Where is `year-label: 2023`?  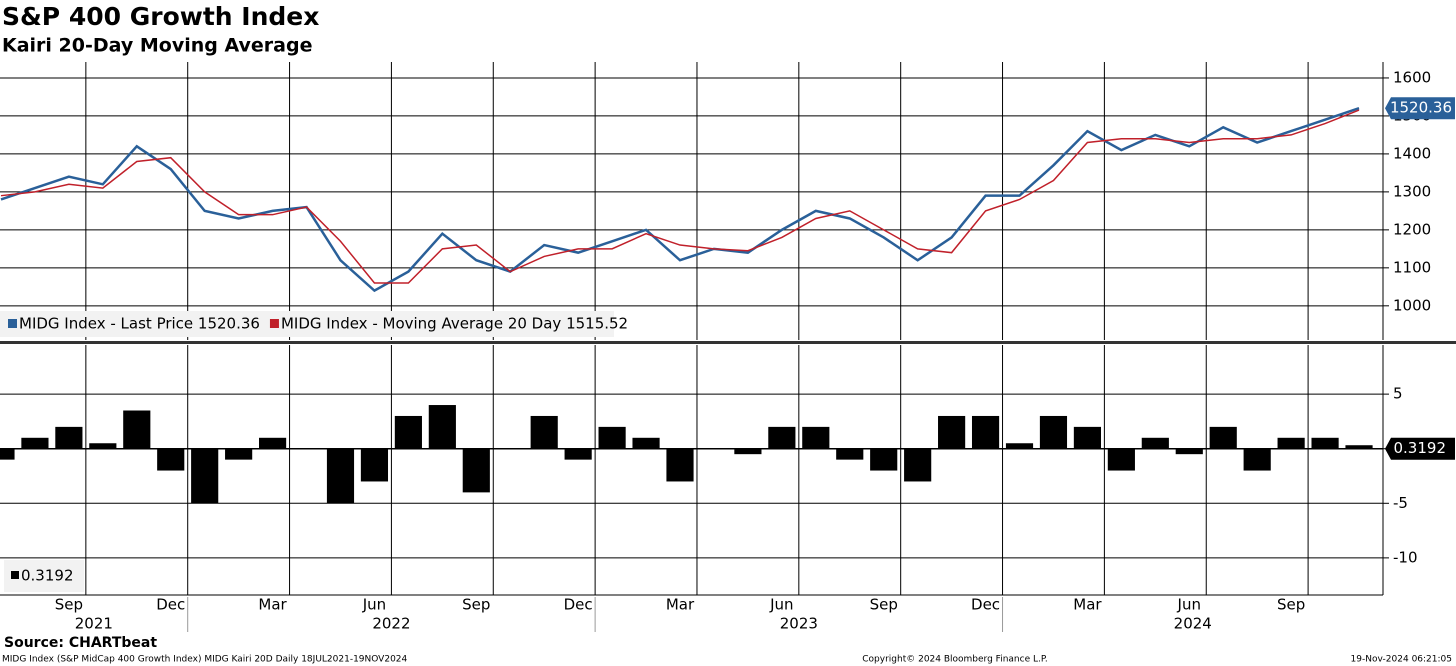
year-label: 2023 is located at coordinates (799, 624).